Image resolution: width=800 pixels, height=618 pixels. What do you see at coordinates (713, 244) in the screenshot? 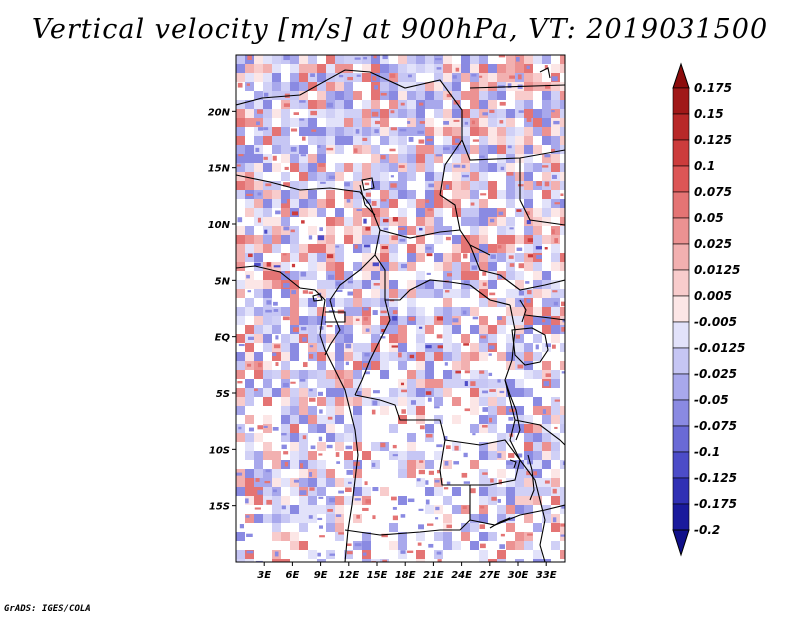
I see `colorbar-label: 0.025` at bounding box center [713, 244].